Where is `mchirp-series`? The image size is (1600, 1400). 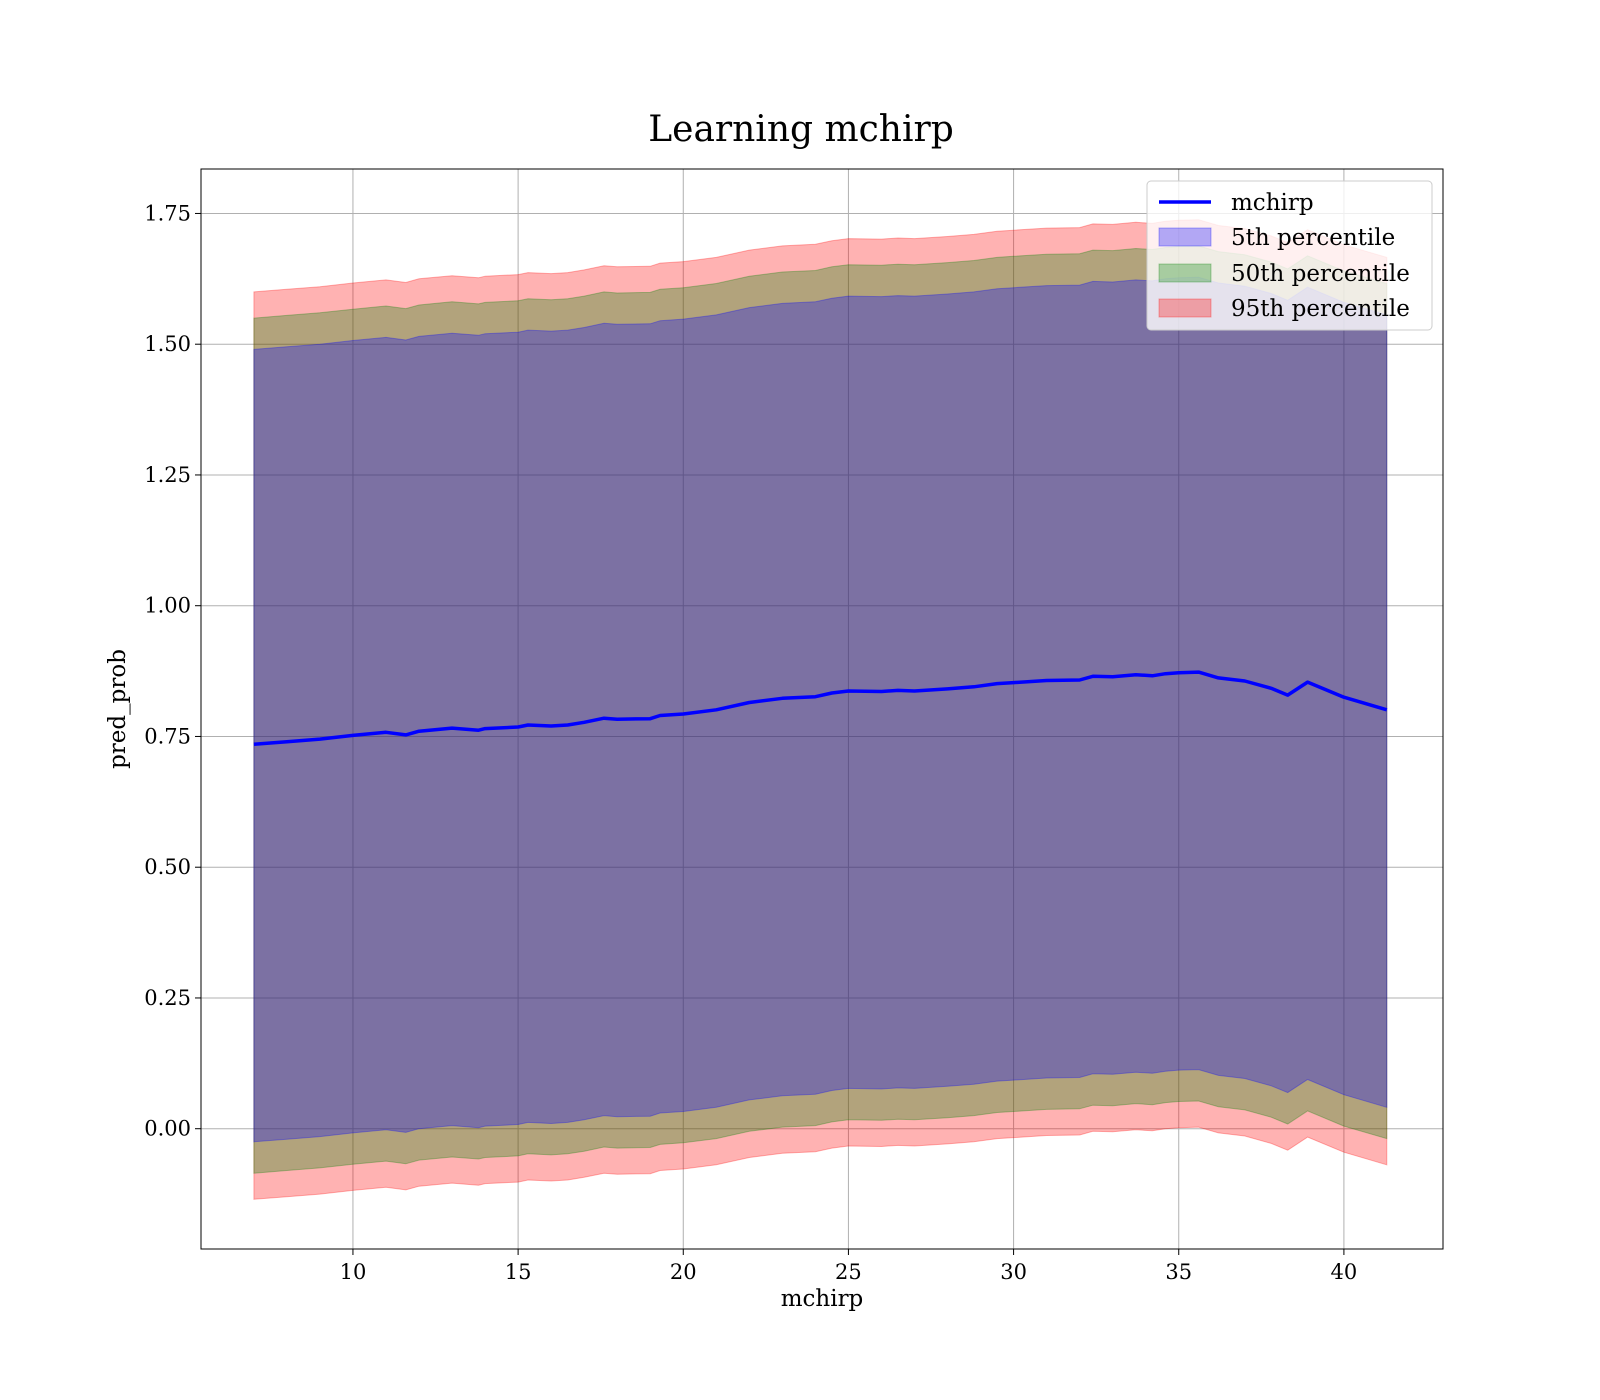 mchirp-series is located at coordinates (820, 708).